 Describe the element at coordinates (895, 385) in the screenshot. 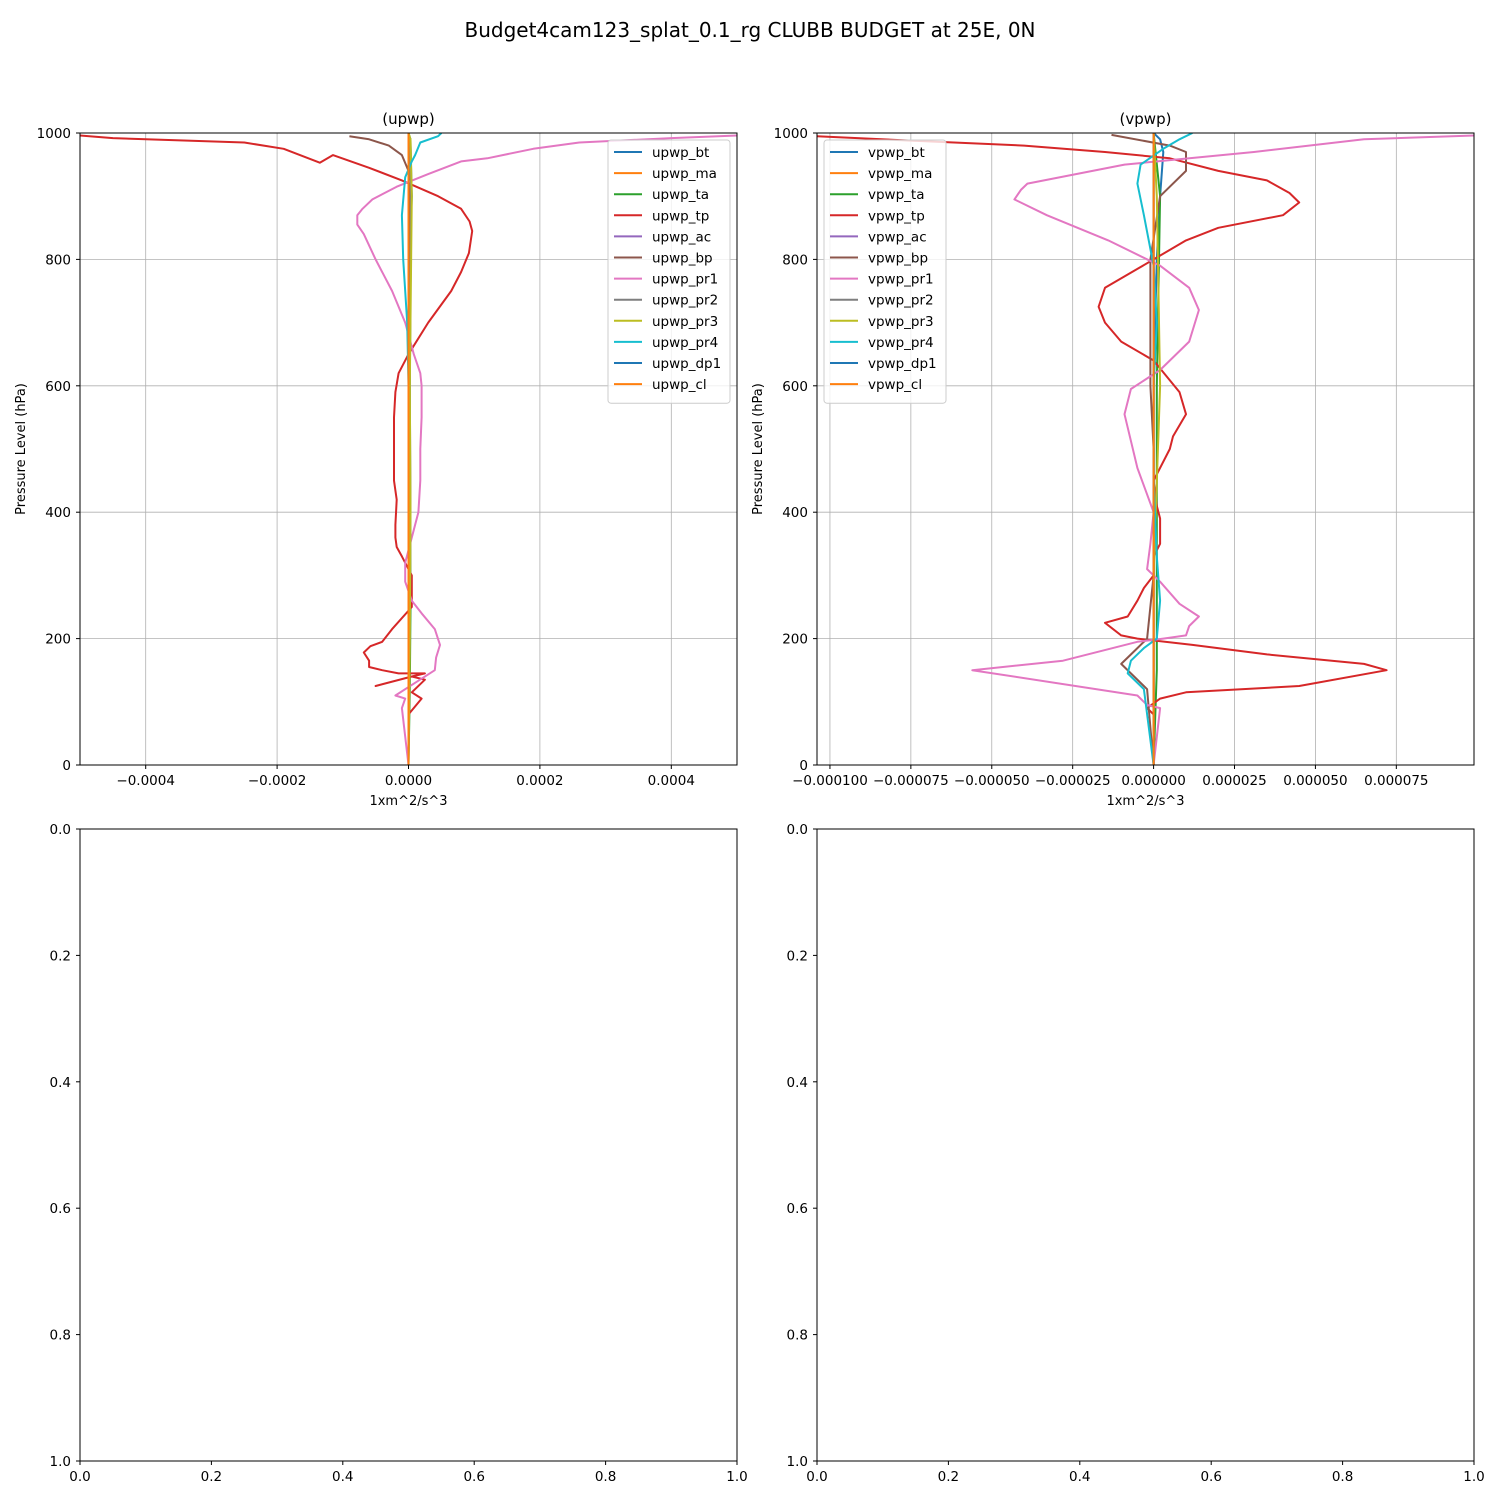

I see `legend-entry: vpwp_cl` at that location.